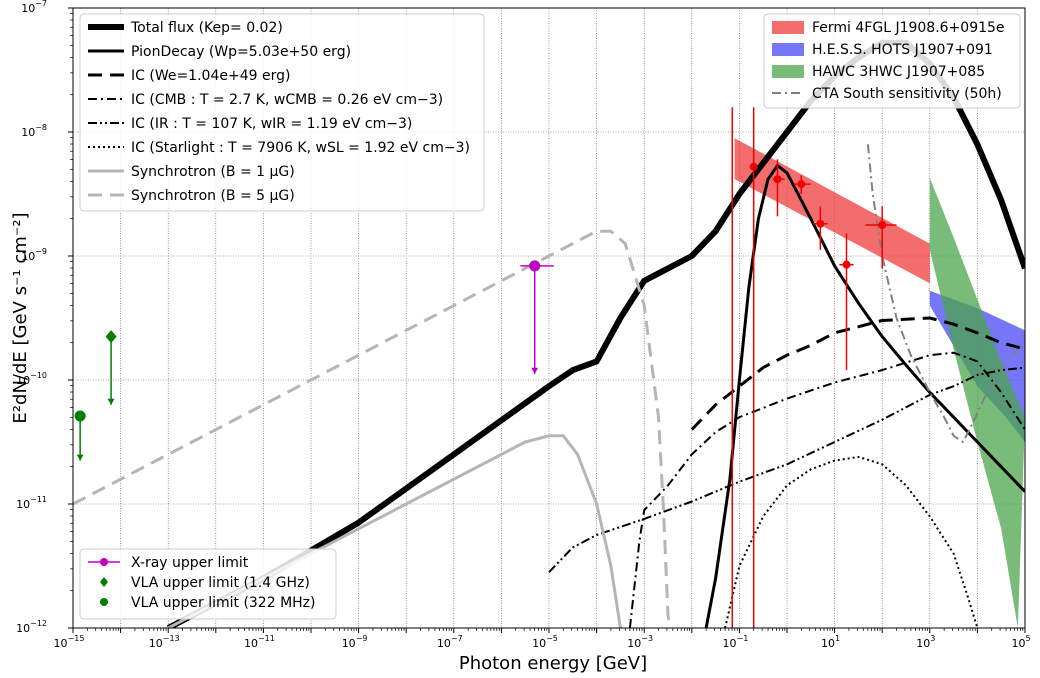 The width and height of the screenshot is (1040, 678). I want to click on flux-band, so click(977, 402).